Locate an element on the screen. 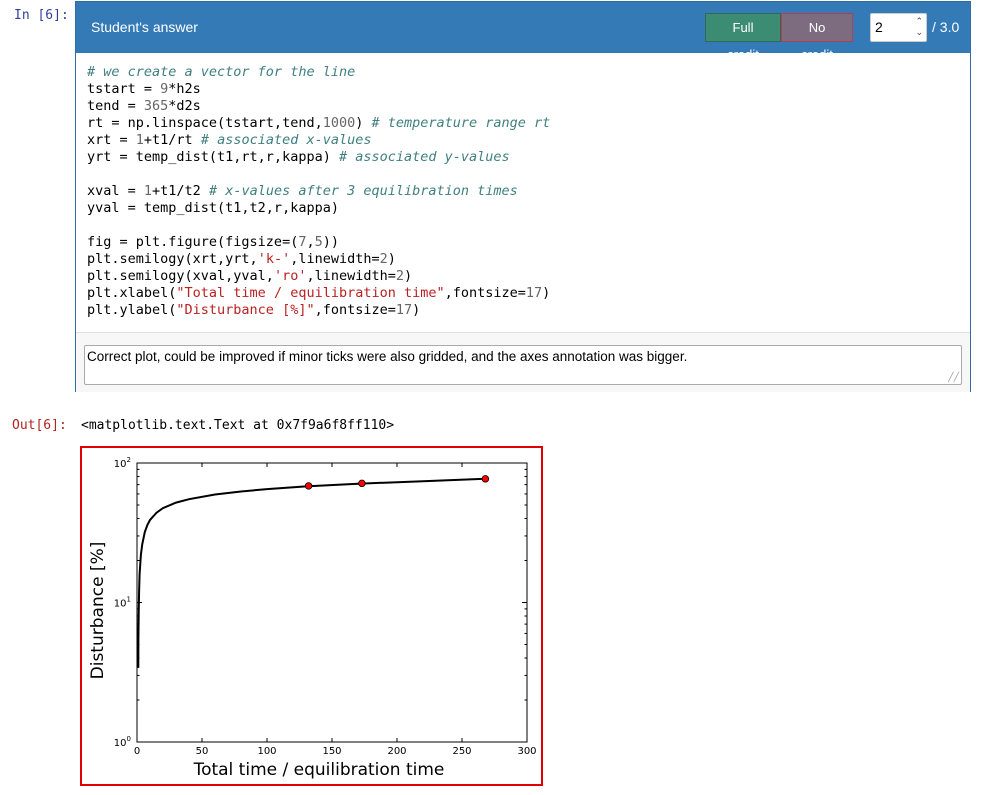 The image size is (987, 795). code-token: 'ro' is located at coordinates (290, 276).